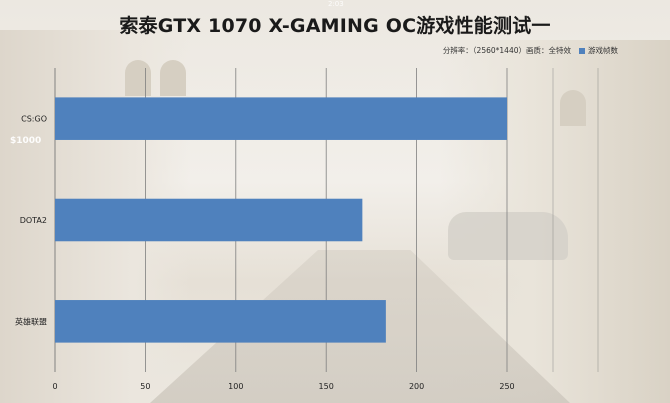 Image resolution: width=670 pixels, height=403 pixels. I want to click on resolution-note: 分辨率：（2560*1440）画质：全特效, so click(506, 50).